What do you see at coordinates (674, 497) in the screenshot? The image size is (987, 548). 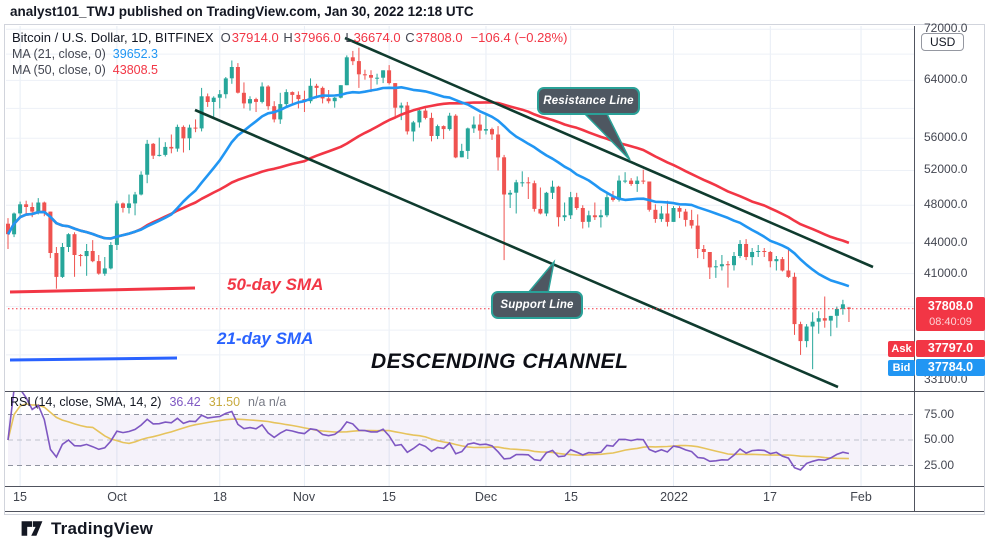 I see `time-tick-2022: 2022` at bounding box center [674, 497].